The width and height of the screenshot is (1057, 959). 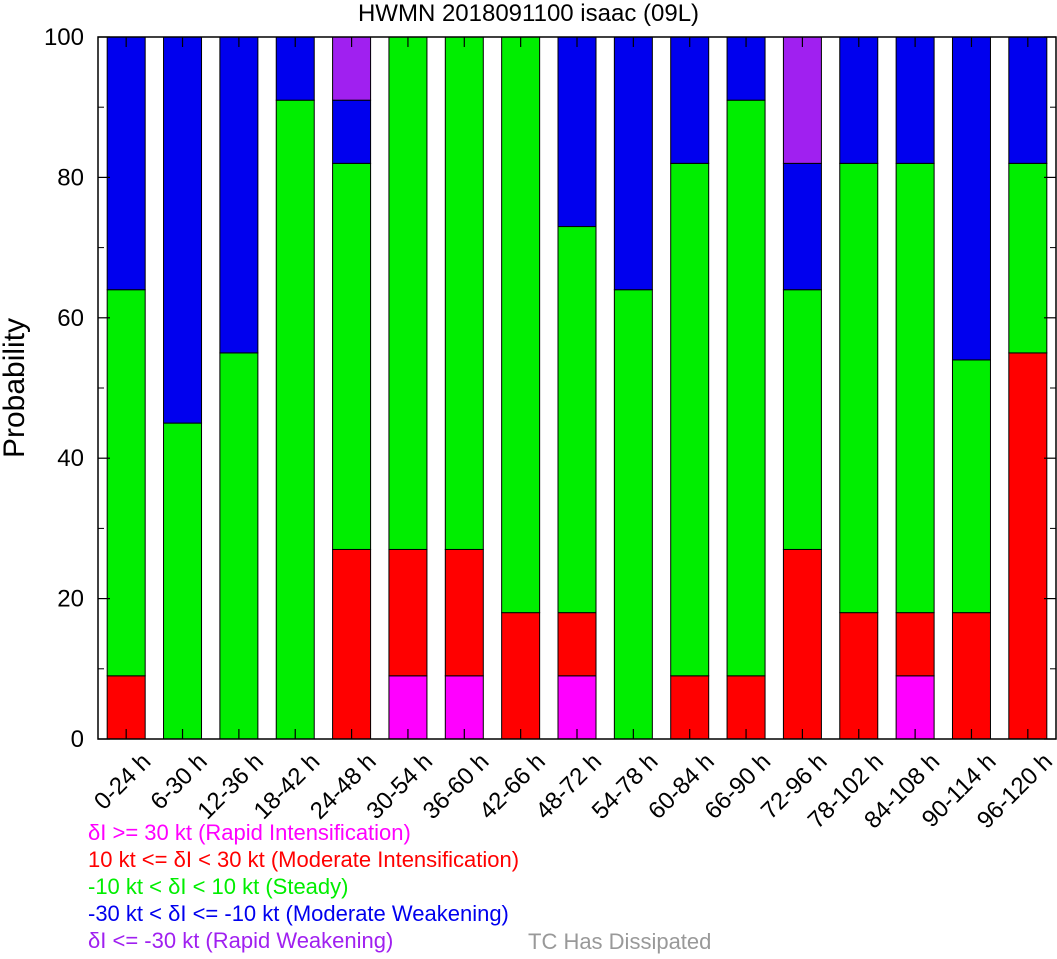 What do you see at coordinates (70, 458) in the screenshot?
I see `y-tick-label-2: 40` at bounding box center [70, 458].